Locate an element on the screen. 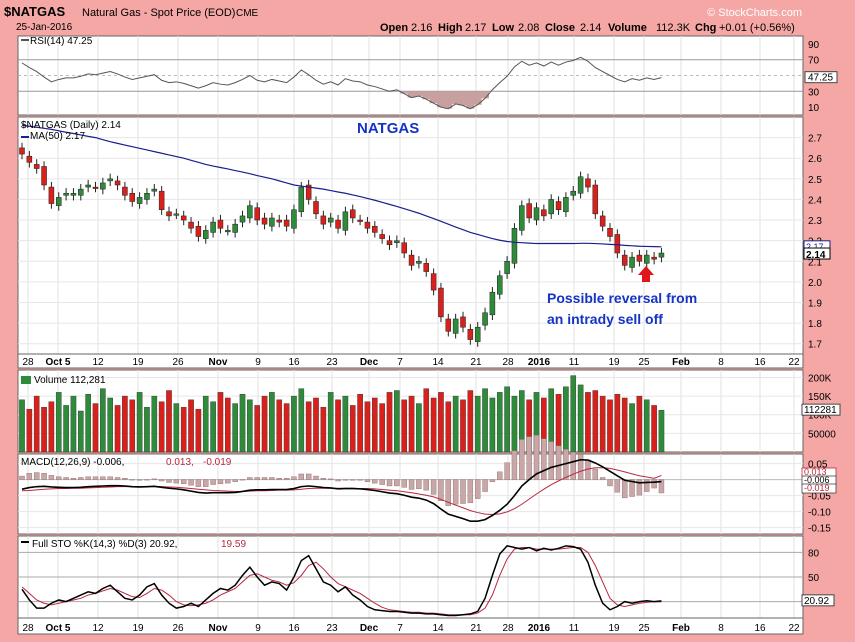  rsi-legend: RSI(14) 47.25 is located at coordinates (57, 41).